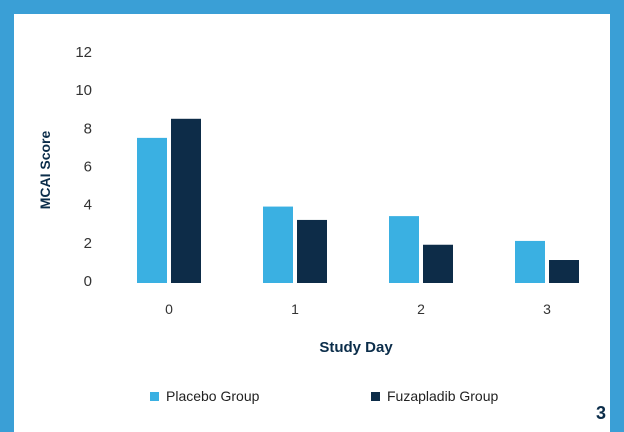 The height and width of the screenshot is (432, 624). What do you see at coordinates (88, 128) in the screenshot?
I see `y-tick-label: 8` at bounding box center [88, 128].